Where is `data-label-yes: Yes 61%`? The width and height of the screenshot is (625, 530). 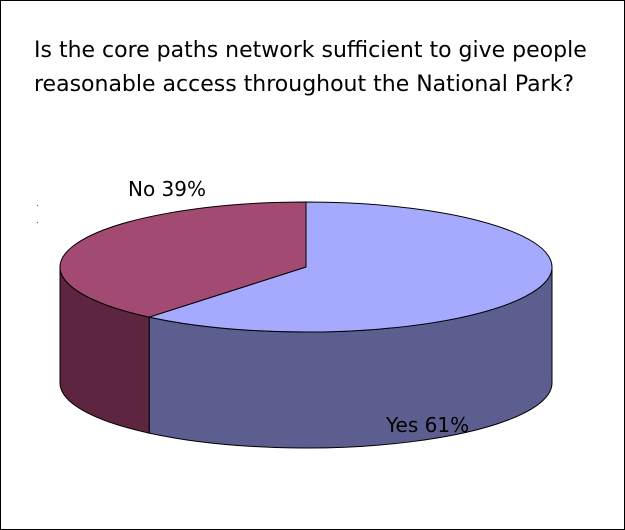 data-label-yes: Yes 61% is located at coordinates (427, 425).